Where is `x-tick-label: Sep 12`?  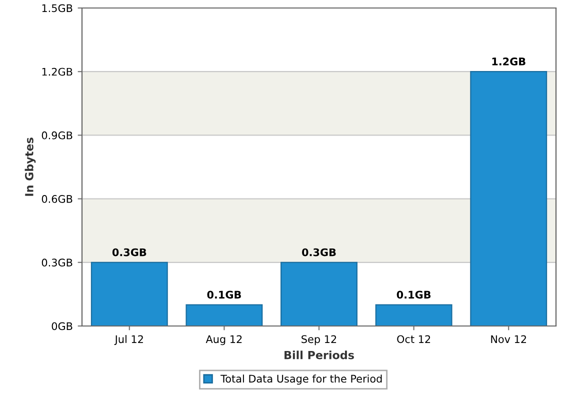
x-tick-label: Sep 12 is located at coordinates (319, 340).